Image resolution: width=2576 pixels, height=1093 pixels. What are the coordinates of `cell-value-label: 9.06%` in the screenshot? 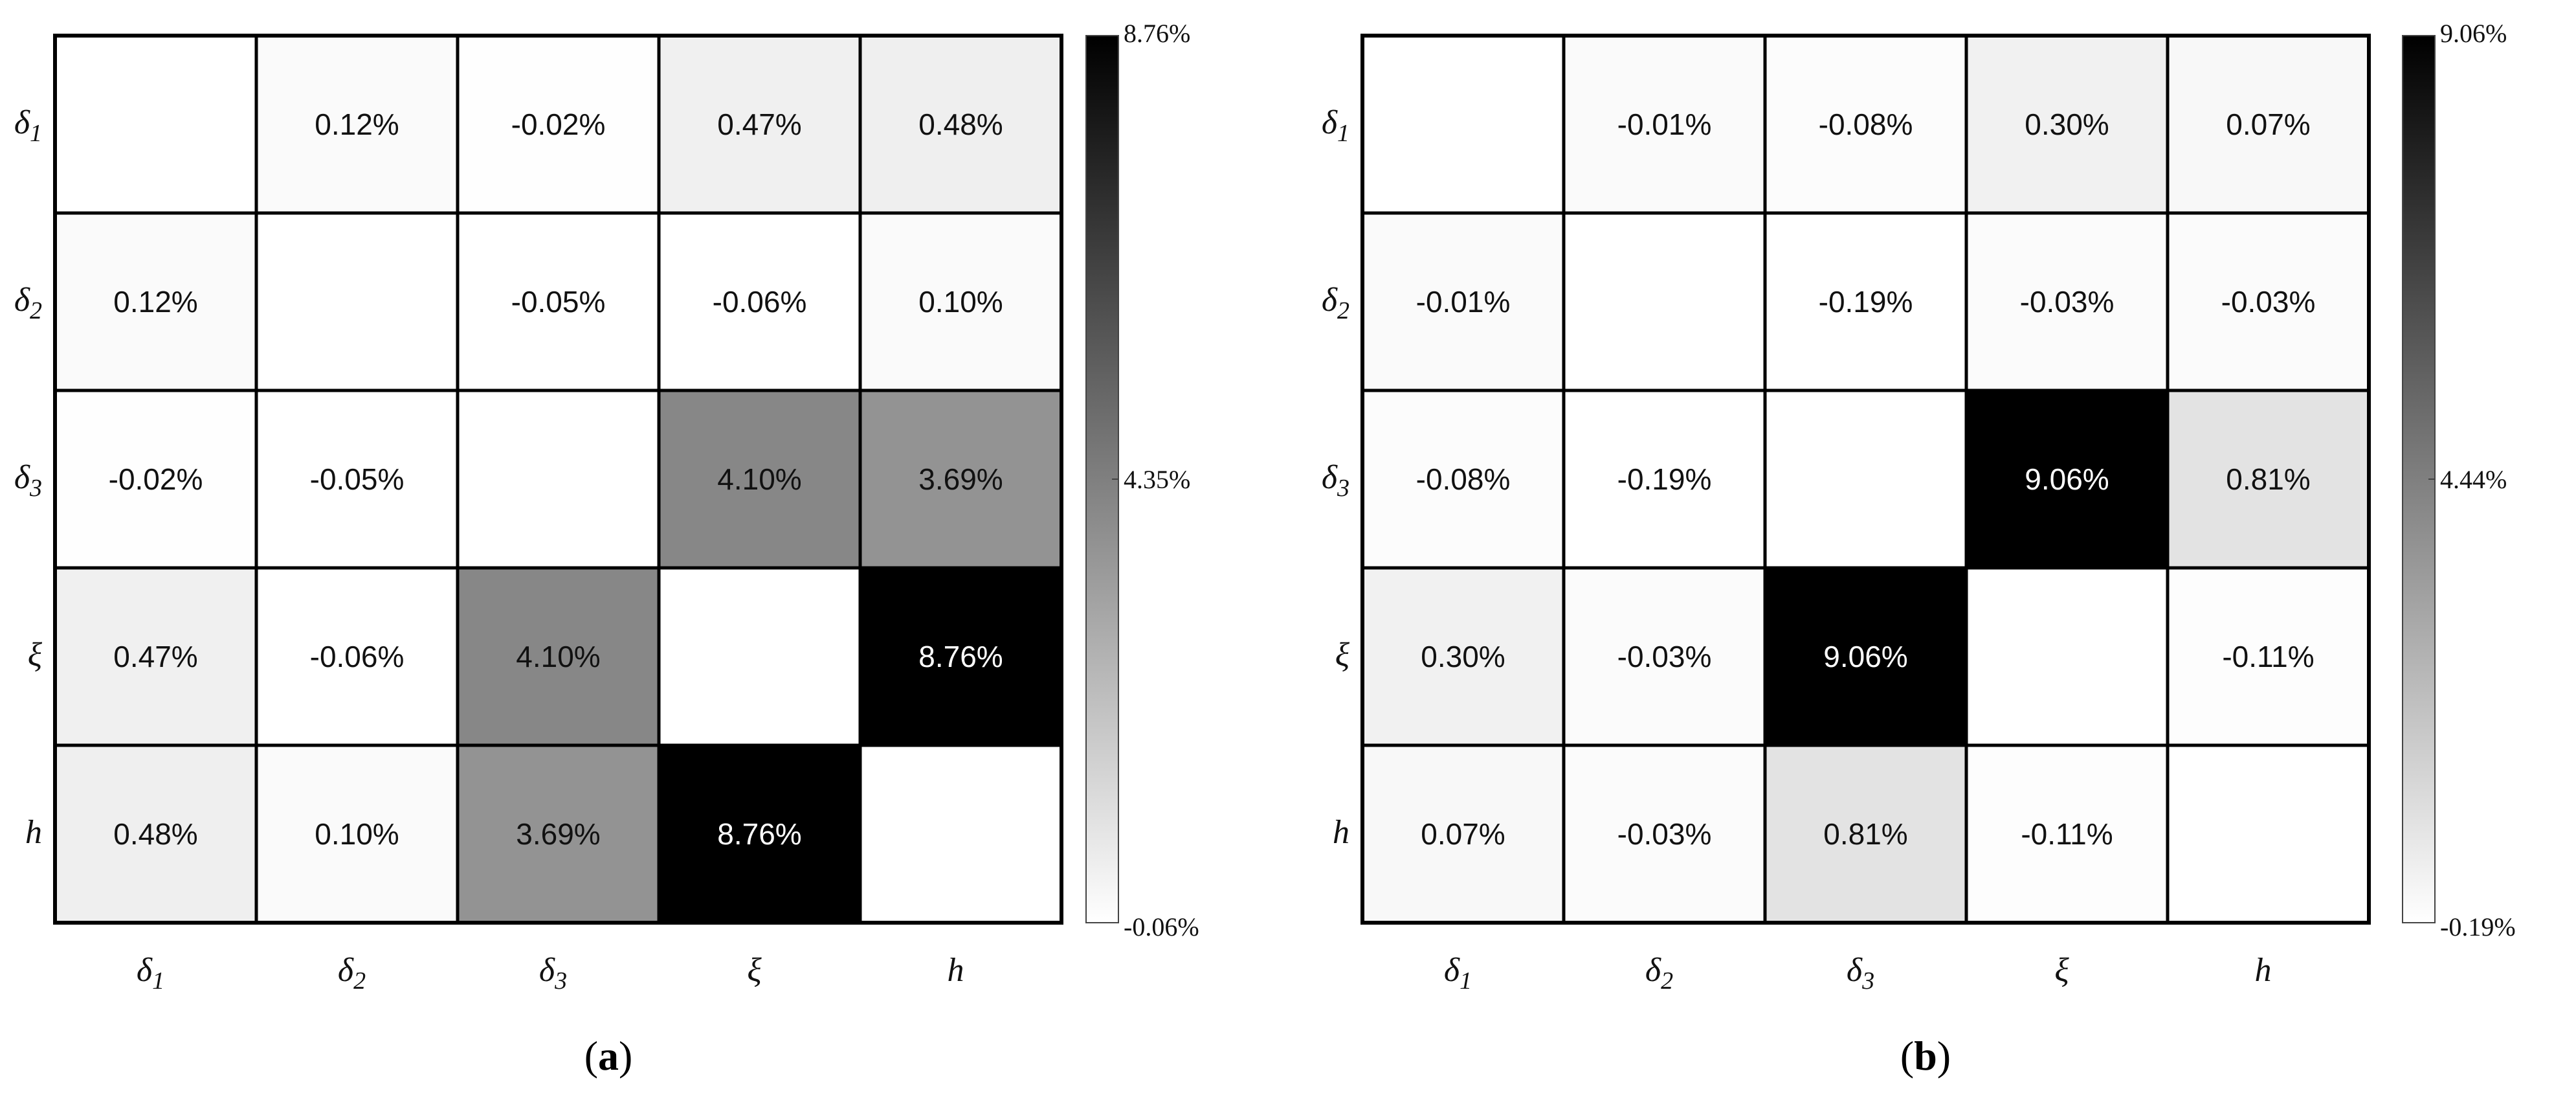 It's located at (1865, 656).